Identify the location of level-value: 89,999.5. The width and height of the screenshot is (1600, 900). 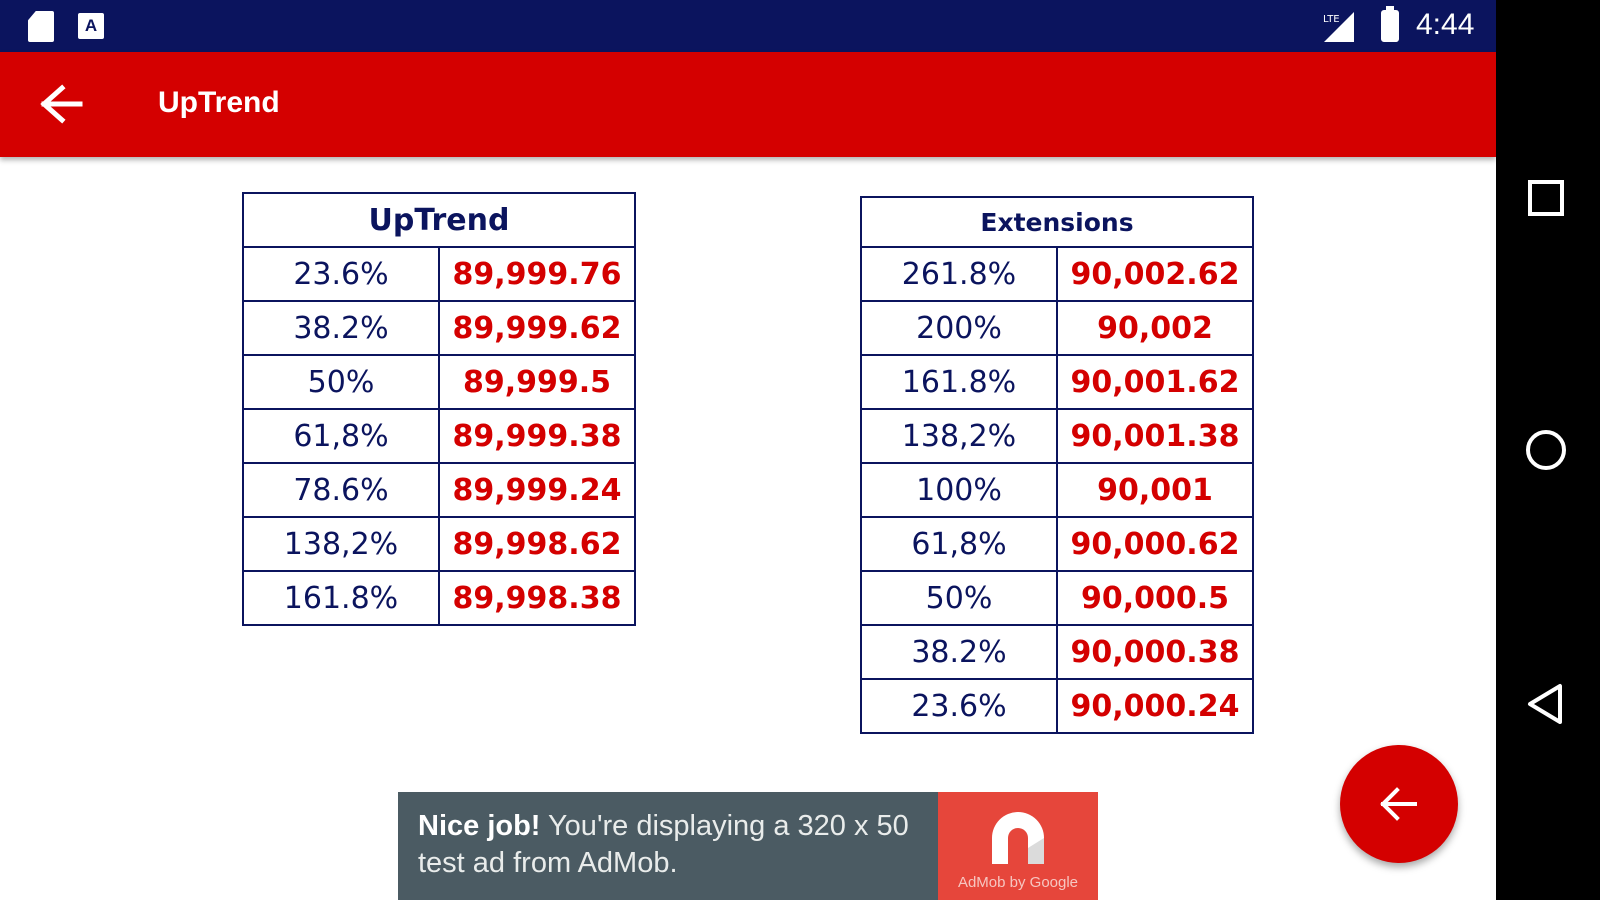
(537, 382).